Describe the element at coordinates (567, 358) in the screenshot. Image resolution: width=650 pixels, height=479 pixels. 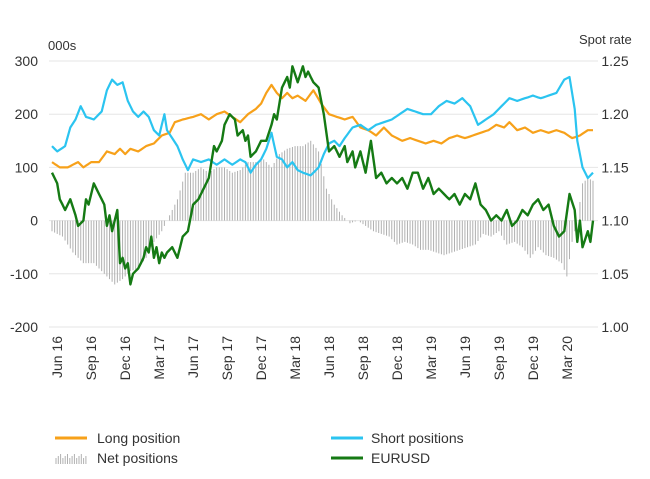
I see `x-axis-tick-label: Mar 20` at that location.